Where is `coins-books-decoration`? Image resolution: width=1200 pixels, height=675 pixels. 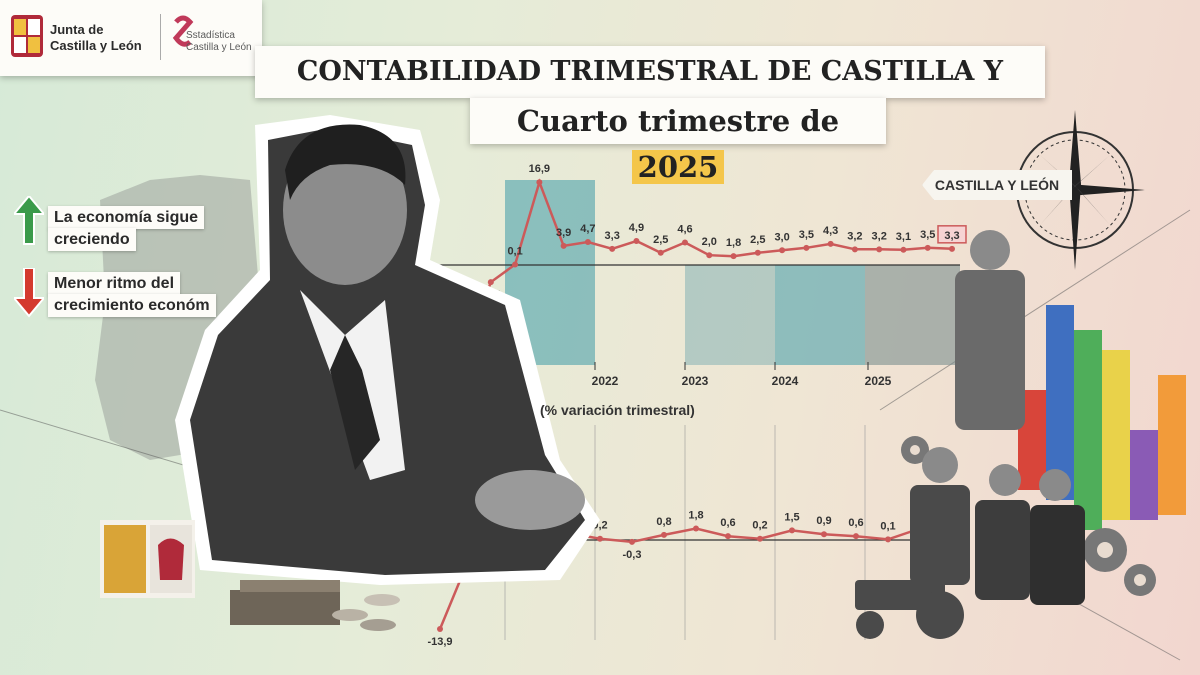
coins-books-decoration is located at coordinates (315, 605).